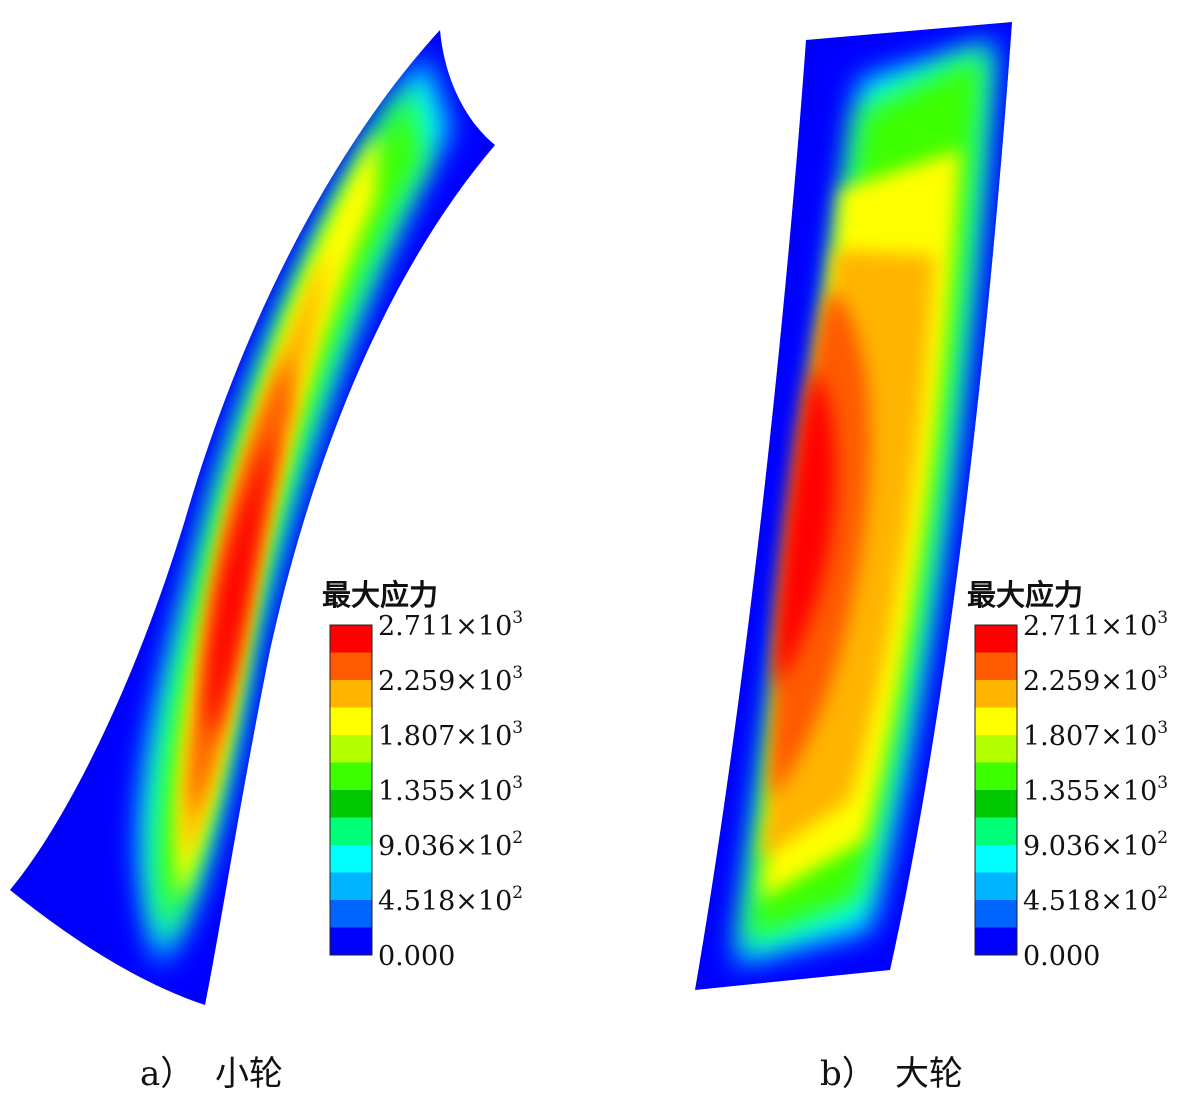 The width and height of the screenshot is (1200, 1109). I want to click on pinion-caption-text: 小轮, so click(249, 1074).